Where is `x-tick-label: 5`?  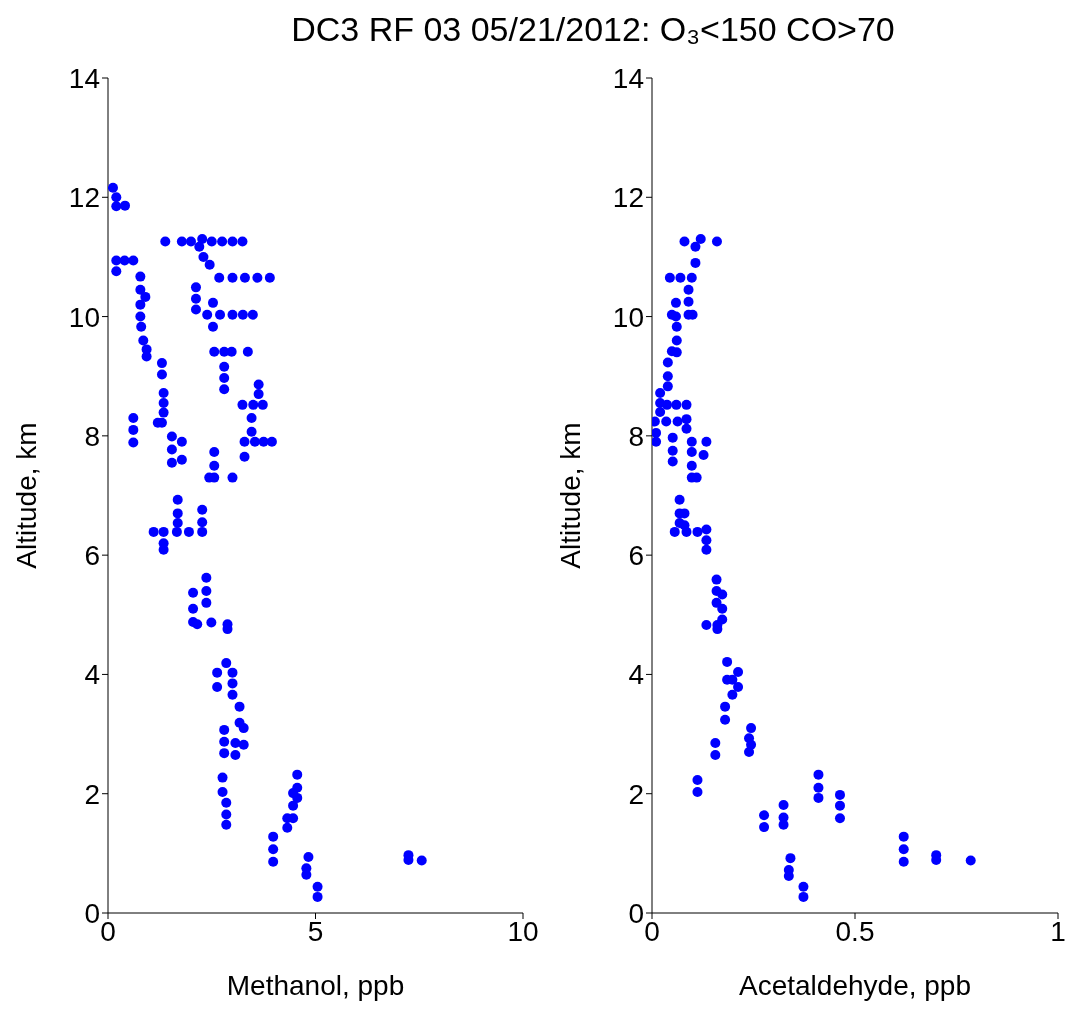
x-tick-label: 5 is located at coordinates (315, 931).